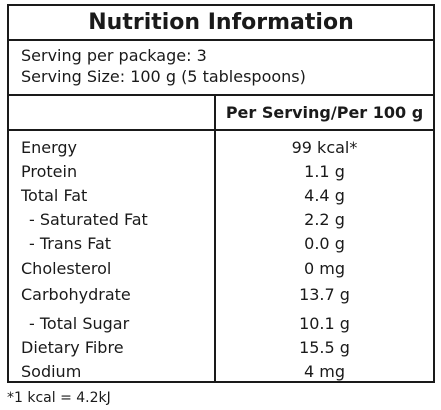 The image size is (441, 410). I want to click on nutrient-name: Protein, so click(49, 171).